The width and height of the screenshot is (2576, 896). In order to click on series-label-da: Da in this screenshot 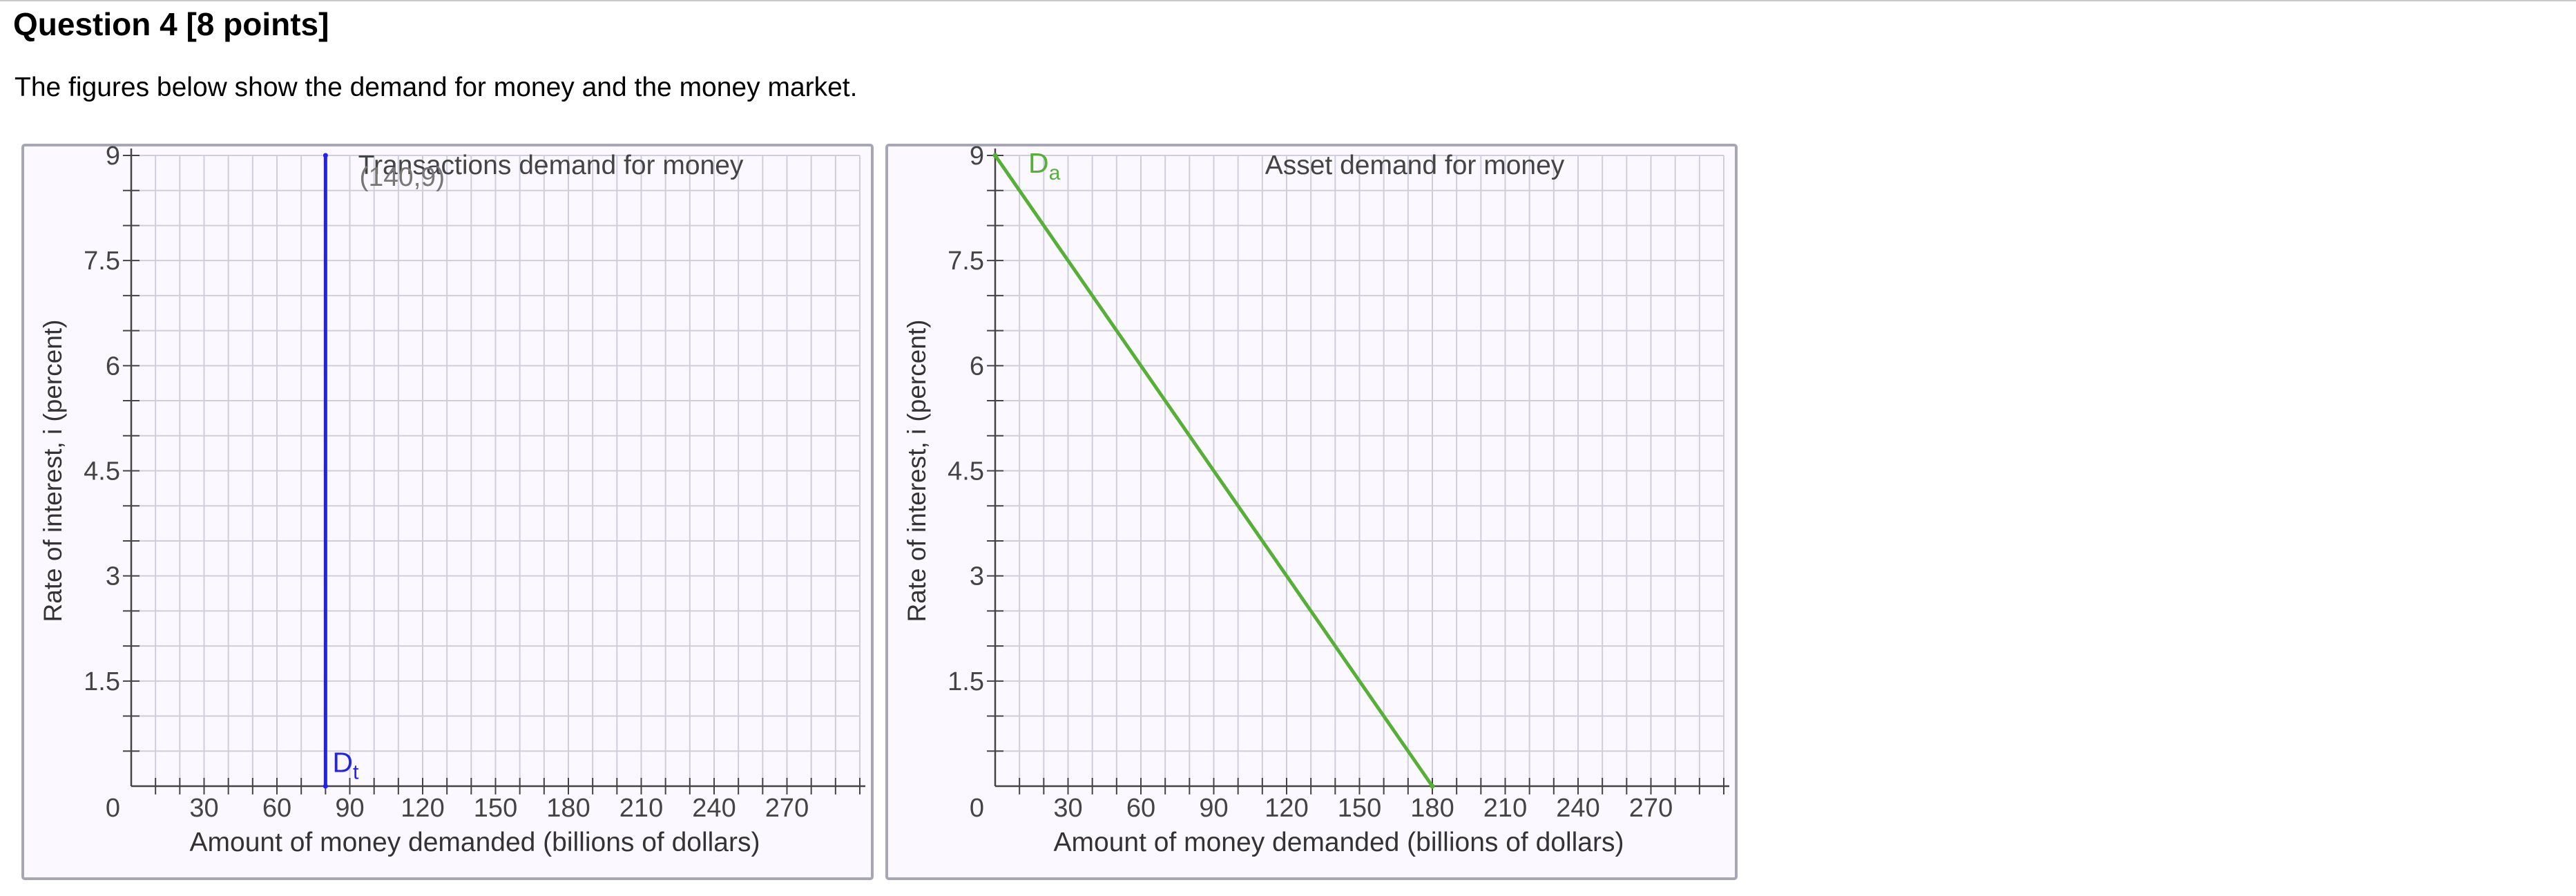, I will do `click(1044, 165)`.